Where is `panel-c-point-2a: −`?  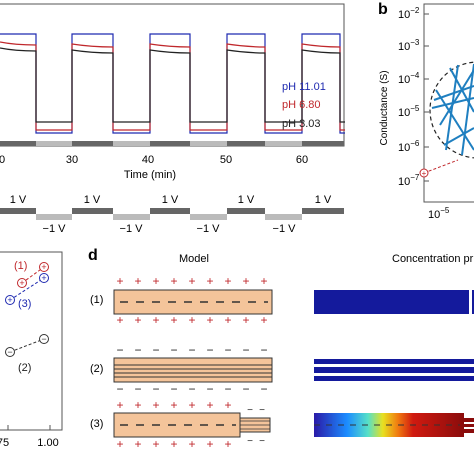
panel-c-point-2a: − is located at coordinates (10, 352).